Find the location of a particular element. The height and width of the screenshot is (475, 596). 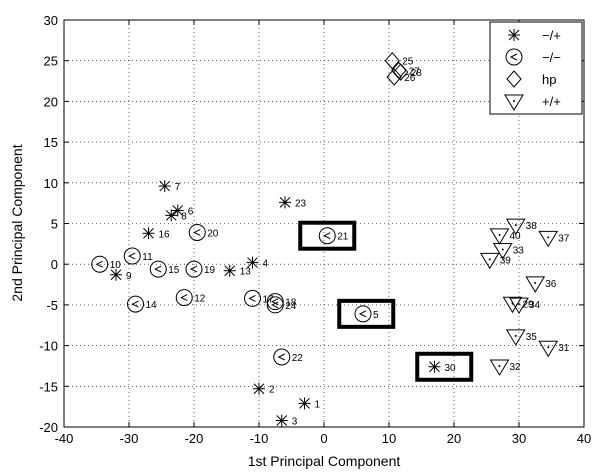

point-label: 8 is located at coordinates (184, 216).